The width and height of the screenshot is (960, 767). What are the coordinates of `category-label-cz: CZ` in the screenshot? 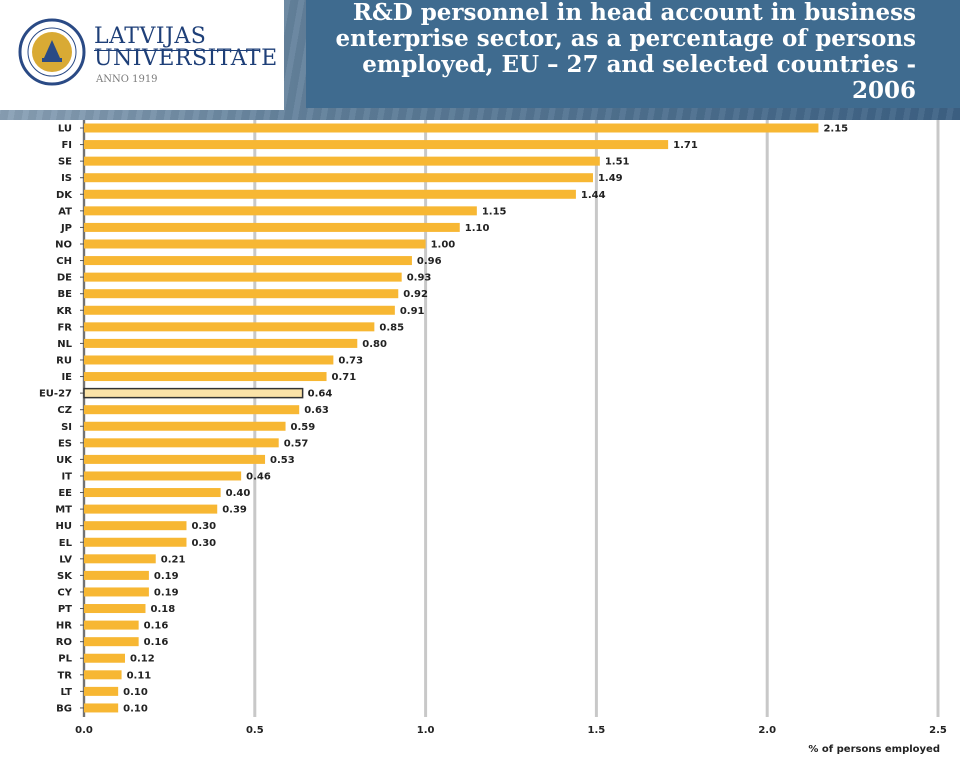 It's located at (64, 410).